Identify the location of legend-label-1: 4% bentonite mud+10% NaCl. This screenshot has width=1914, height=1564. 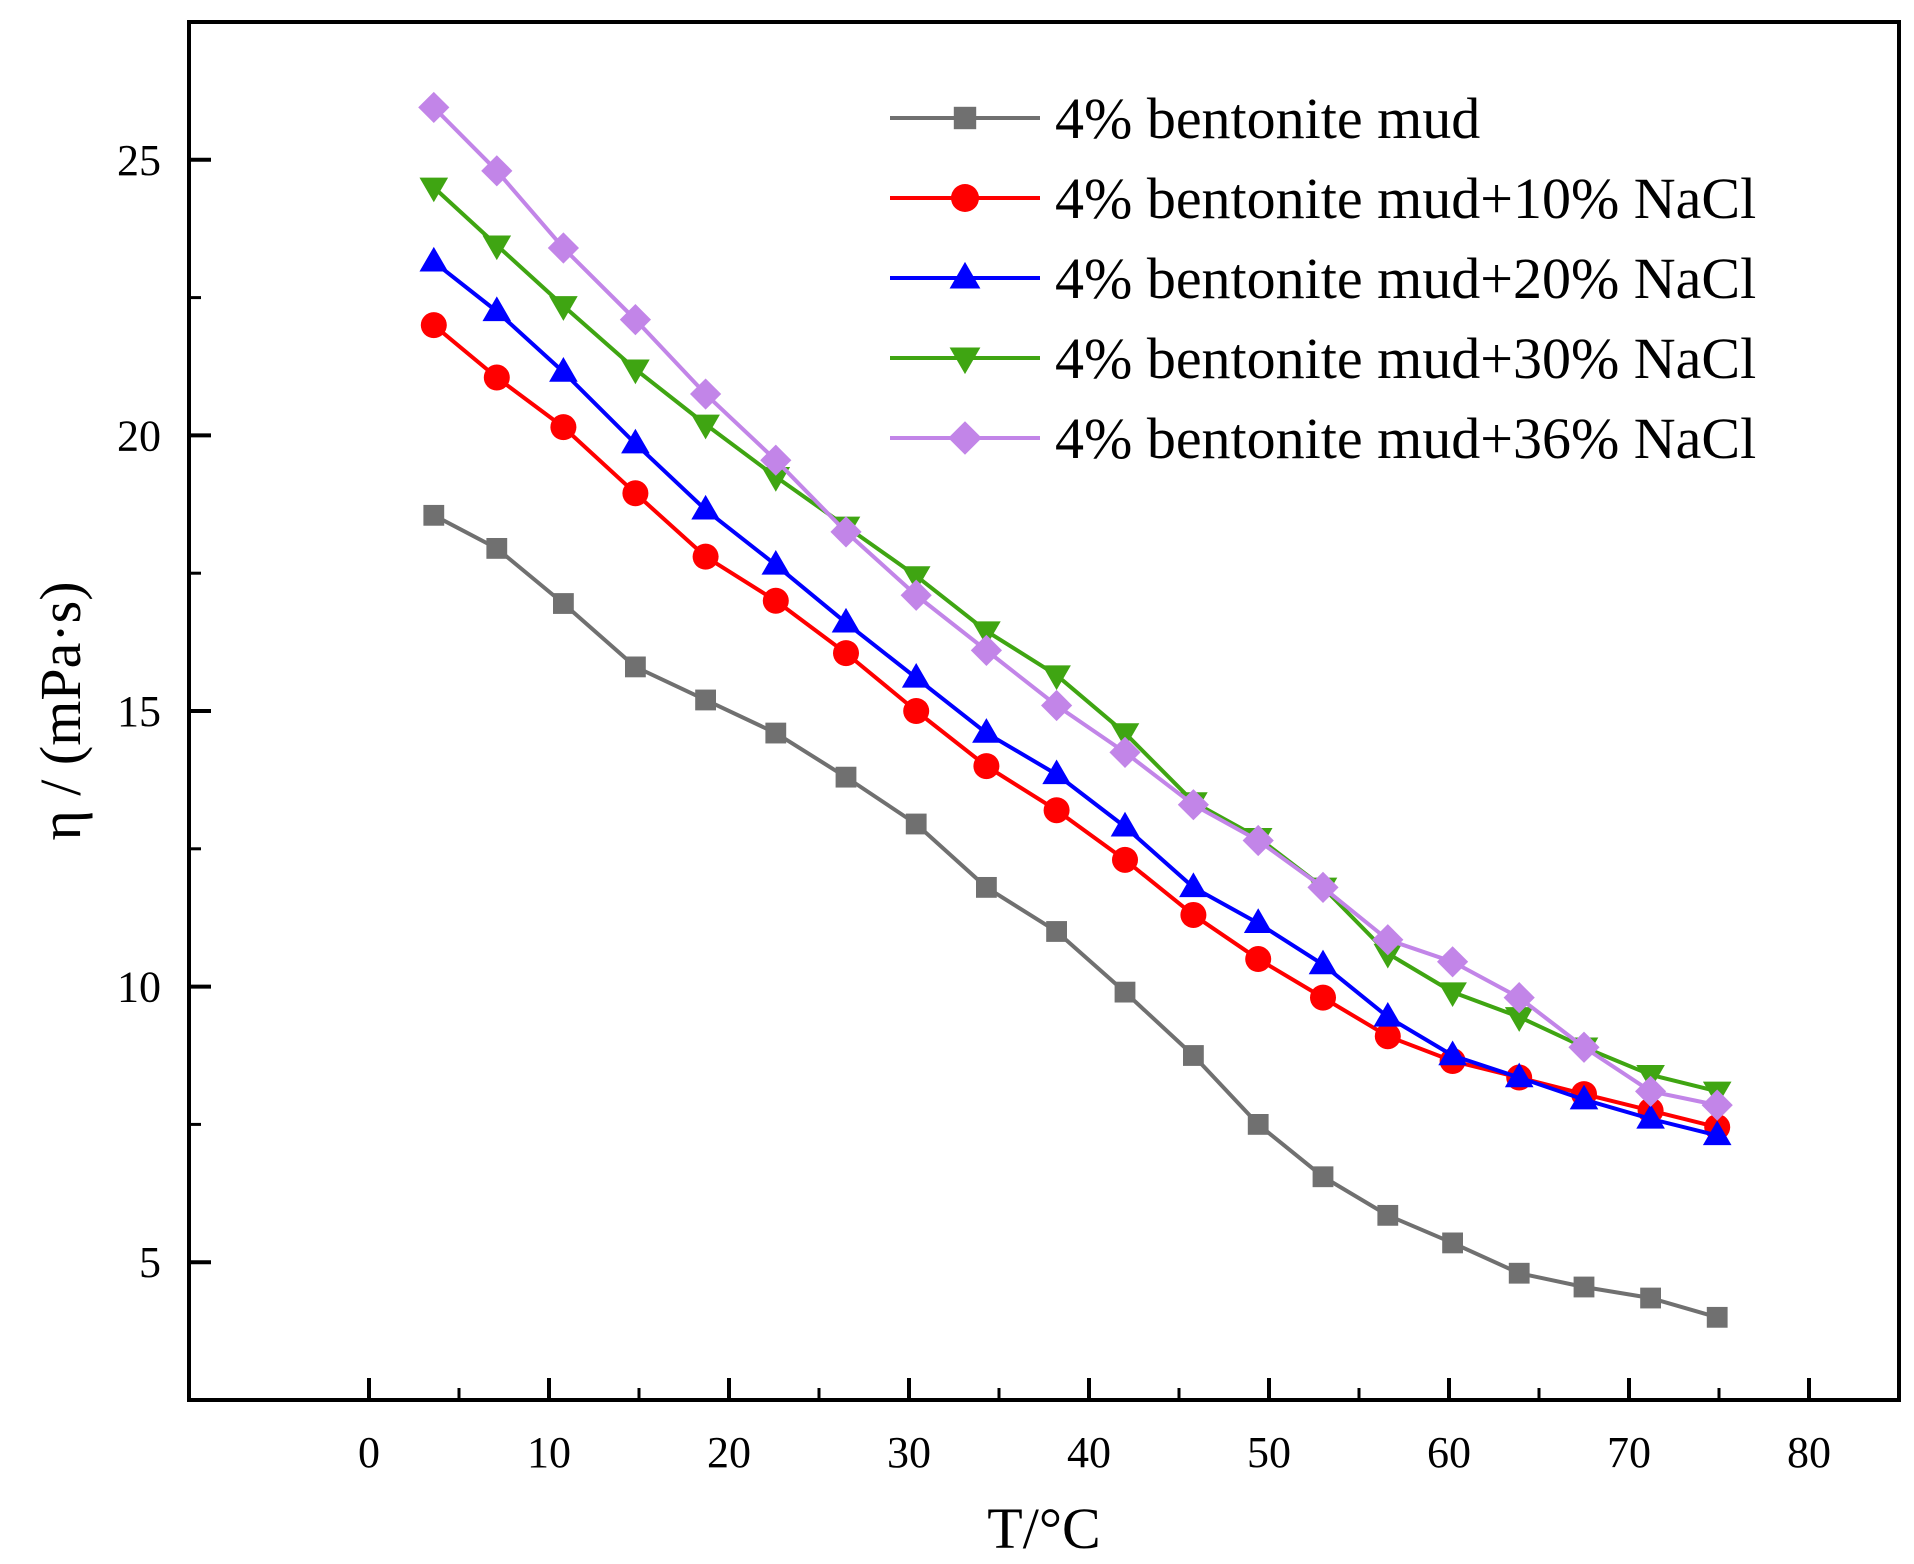
(1405, 198).